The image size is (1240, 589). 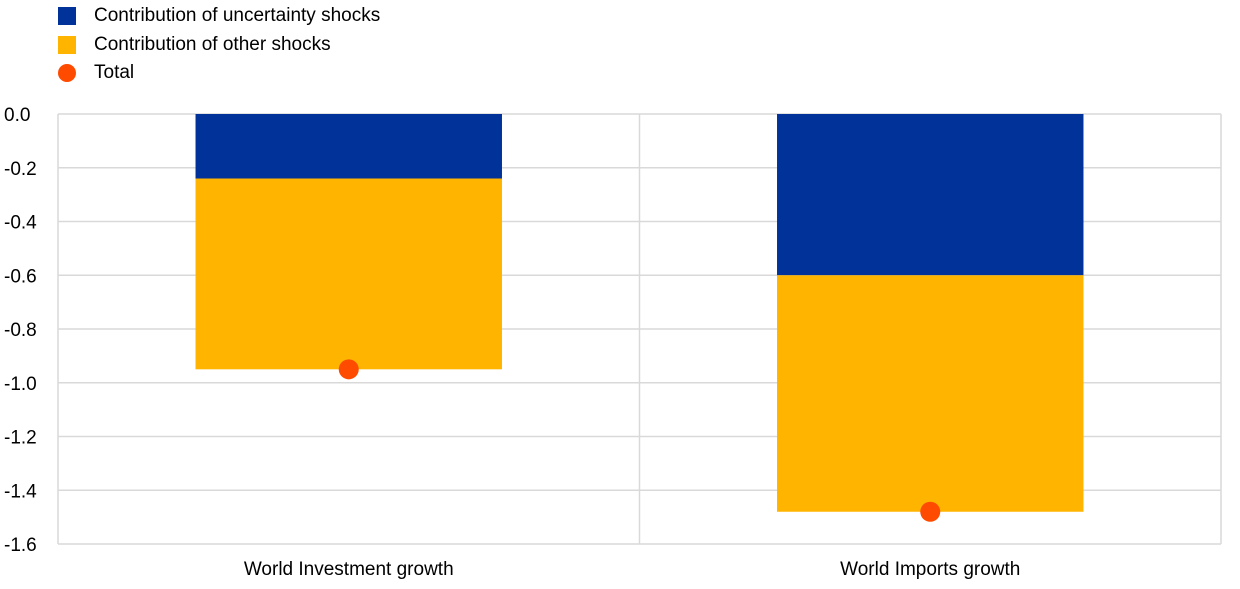 What do you see at coordinates (20, 330) in the screenshot?
I see `y-tick-label: -0.8` at bounding box center [20, 330].